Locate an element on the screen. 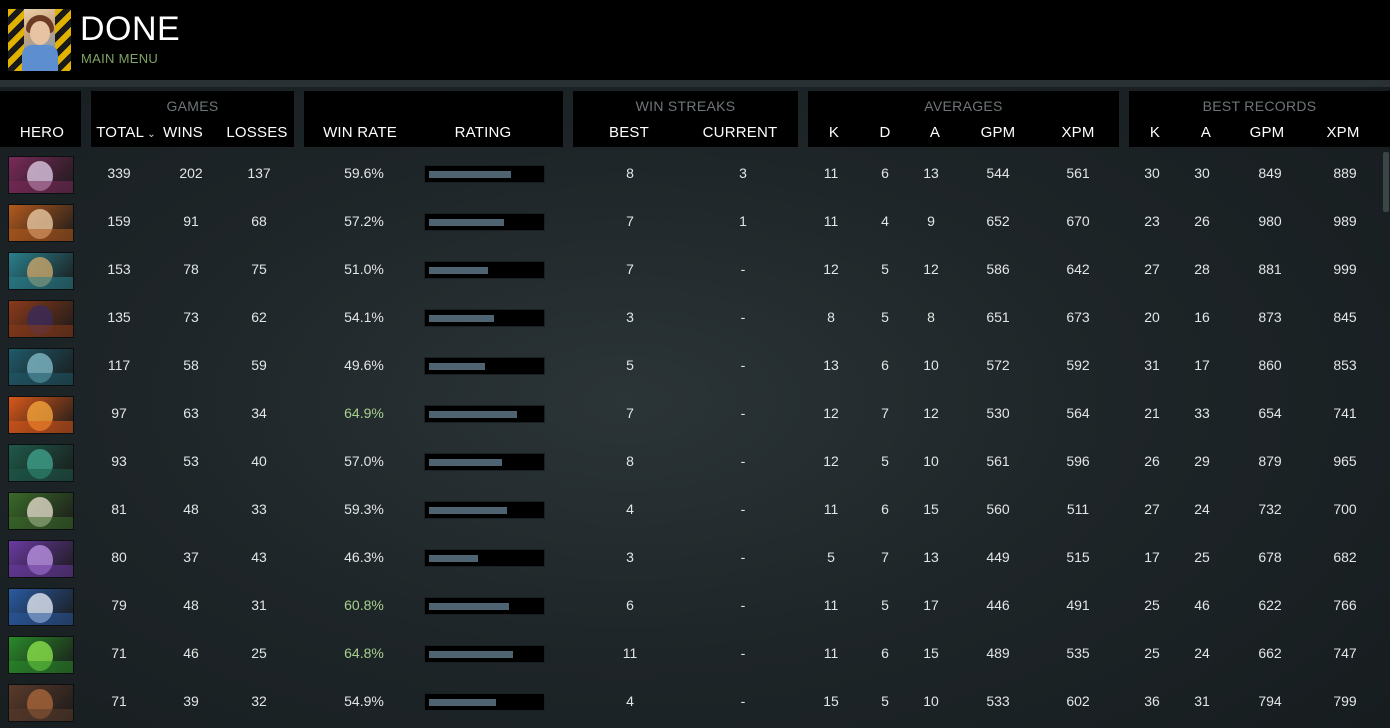 The height and width of the screenshot is (728, 1390). cell-losses: 31 is located at coordinates (259, 605).